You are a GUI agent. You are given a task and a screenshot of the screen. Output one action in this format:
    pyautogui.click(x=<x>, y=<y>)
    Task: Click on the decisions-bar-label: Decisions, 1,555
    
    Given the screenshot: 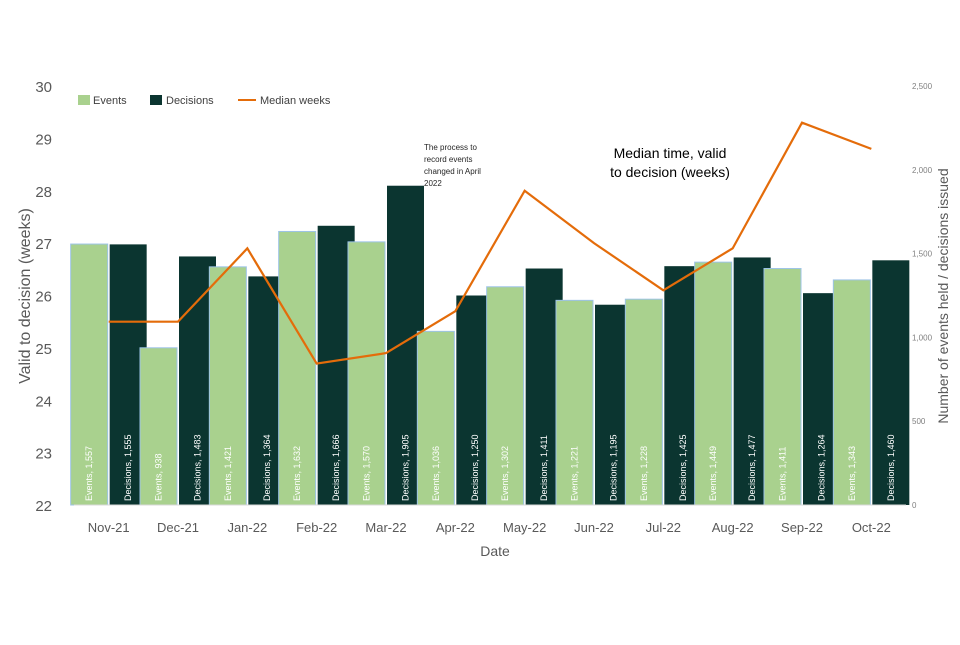 What is the action you would take?
    pyautogui.click(x=128, y=467)
    